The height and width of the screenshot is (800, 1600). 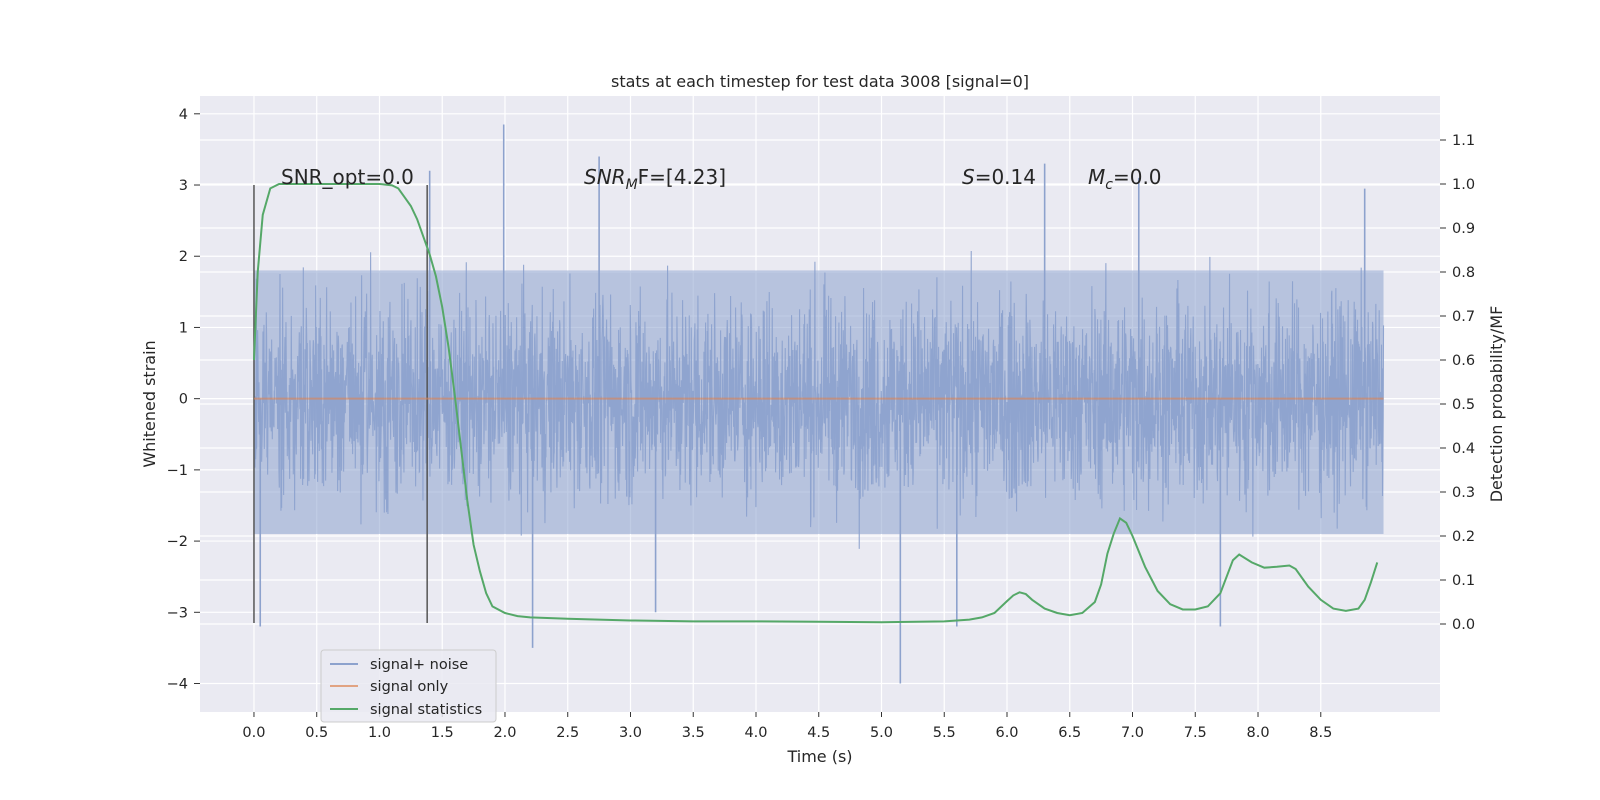 I want to click on snr-mf-sub: M, so click(x=632, y=185).